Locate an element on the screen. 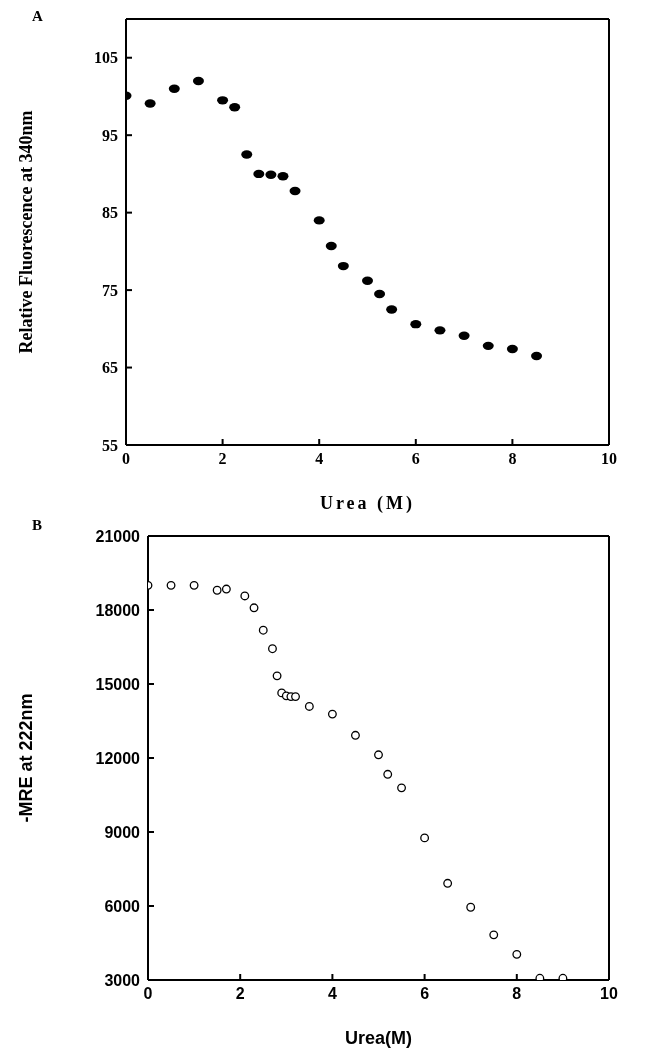 This screenshot has height=1060, width=647. y-tick-label: 9000 is located at coordinates (122, 832).